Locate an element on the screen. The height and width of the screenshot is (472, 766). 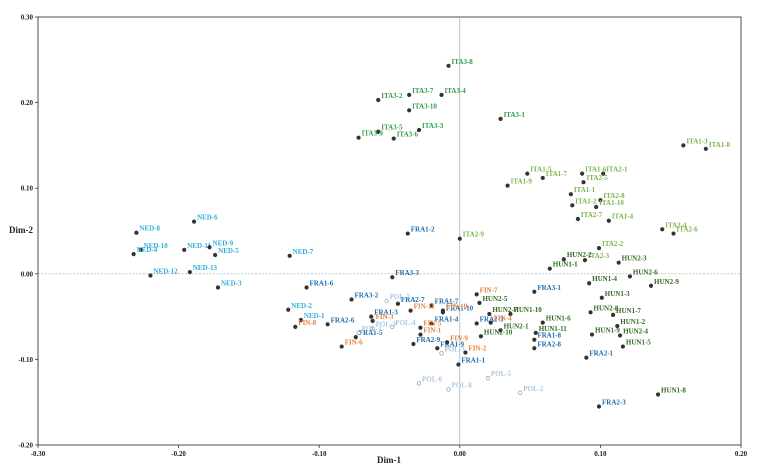
point-label: FIN-8 is located at coordinates (307, 323).